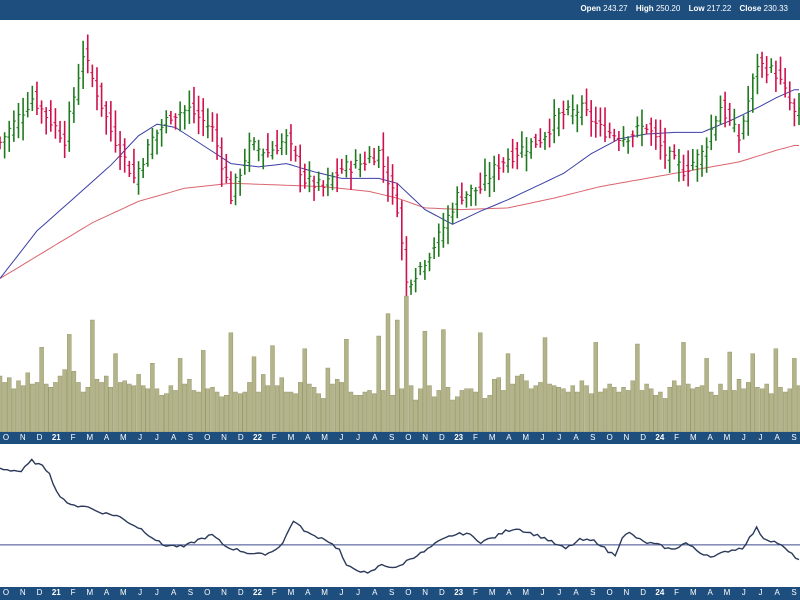 This screenshot has height=600, width=800. What do you see at coordinates (696, 8) in the screenshot?
I see `low-label: Low` at bounding box center [696, 8].